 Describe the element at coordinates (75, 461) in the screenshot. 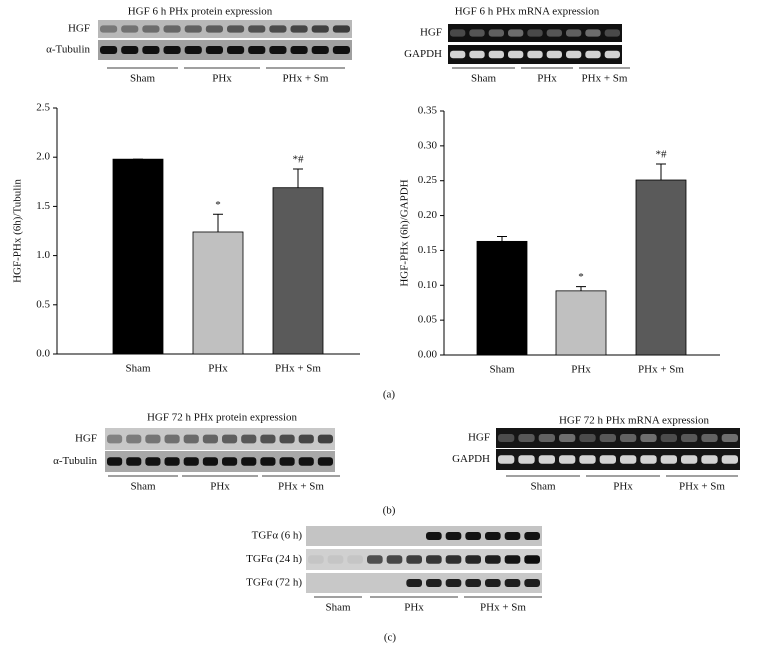

I see `blot-row-label: α-Tubulin` at that location.